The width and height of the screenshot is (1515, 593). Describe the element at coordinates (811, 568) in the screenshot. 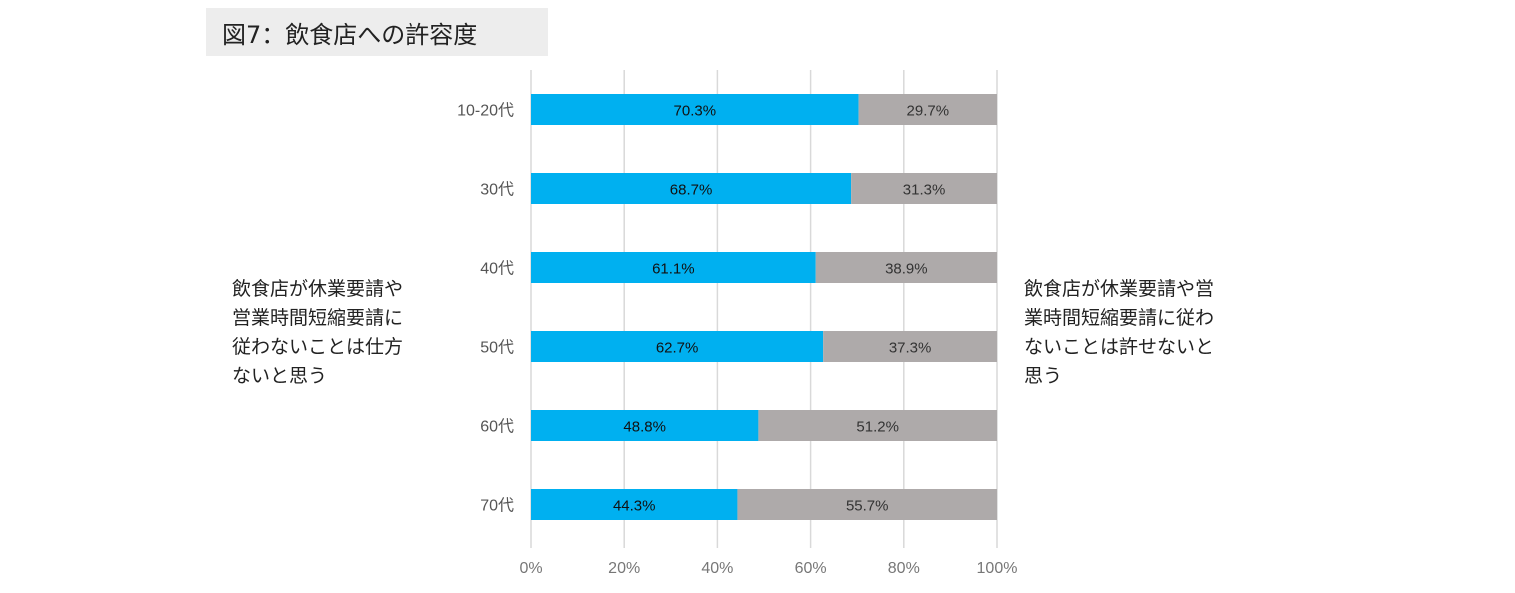

I see `x-tick-label: 60%` at that location.